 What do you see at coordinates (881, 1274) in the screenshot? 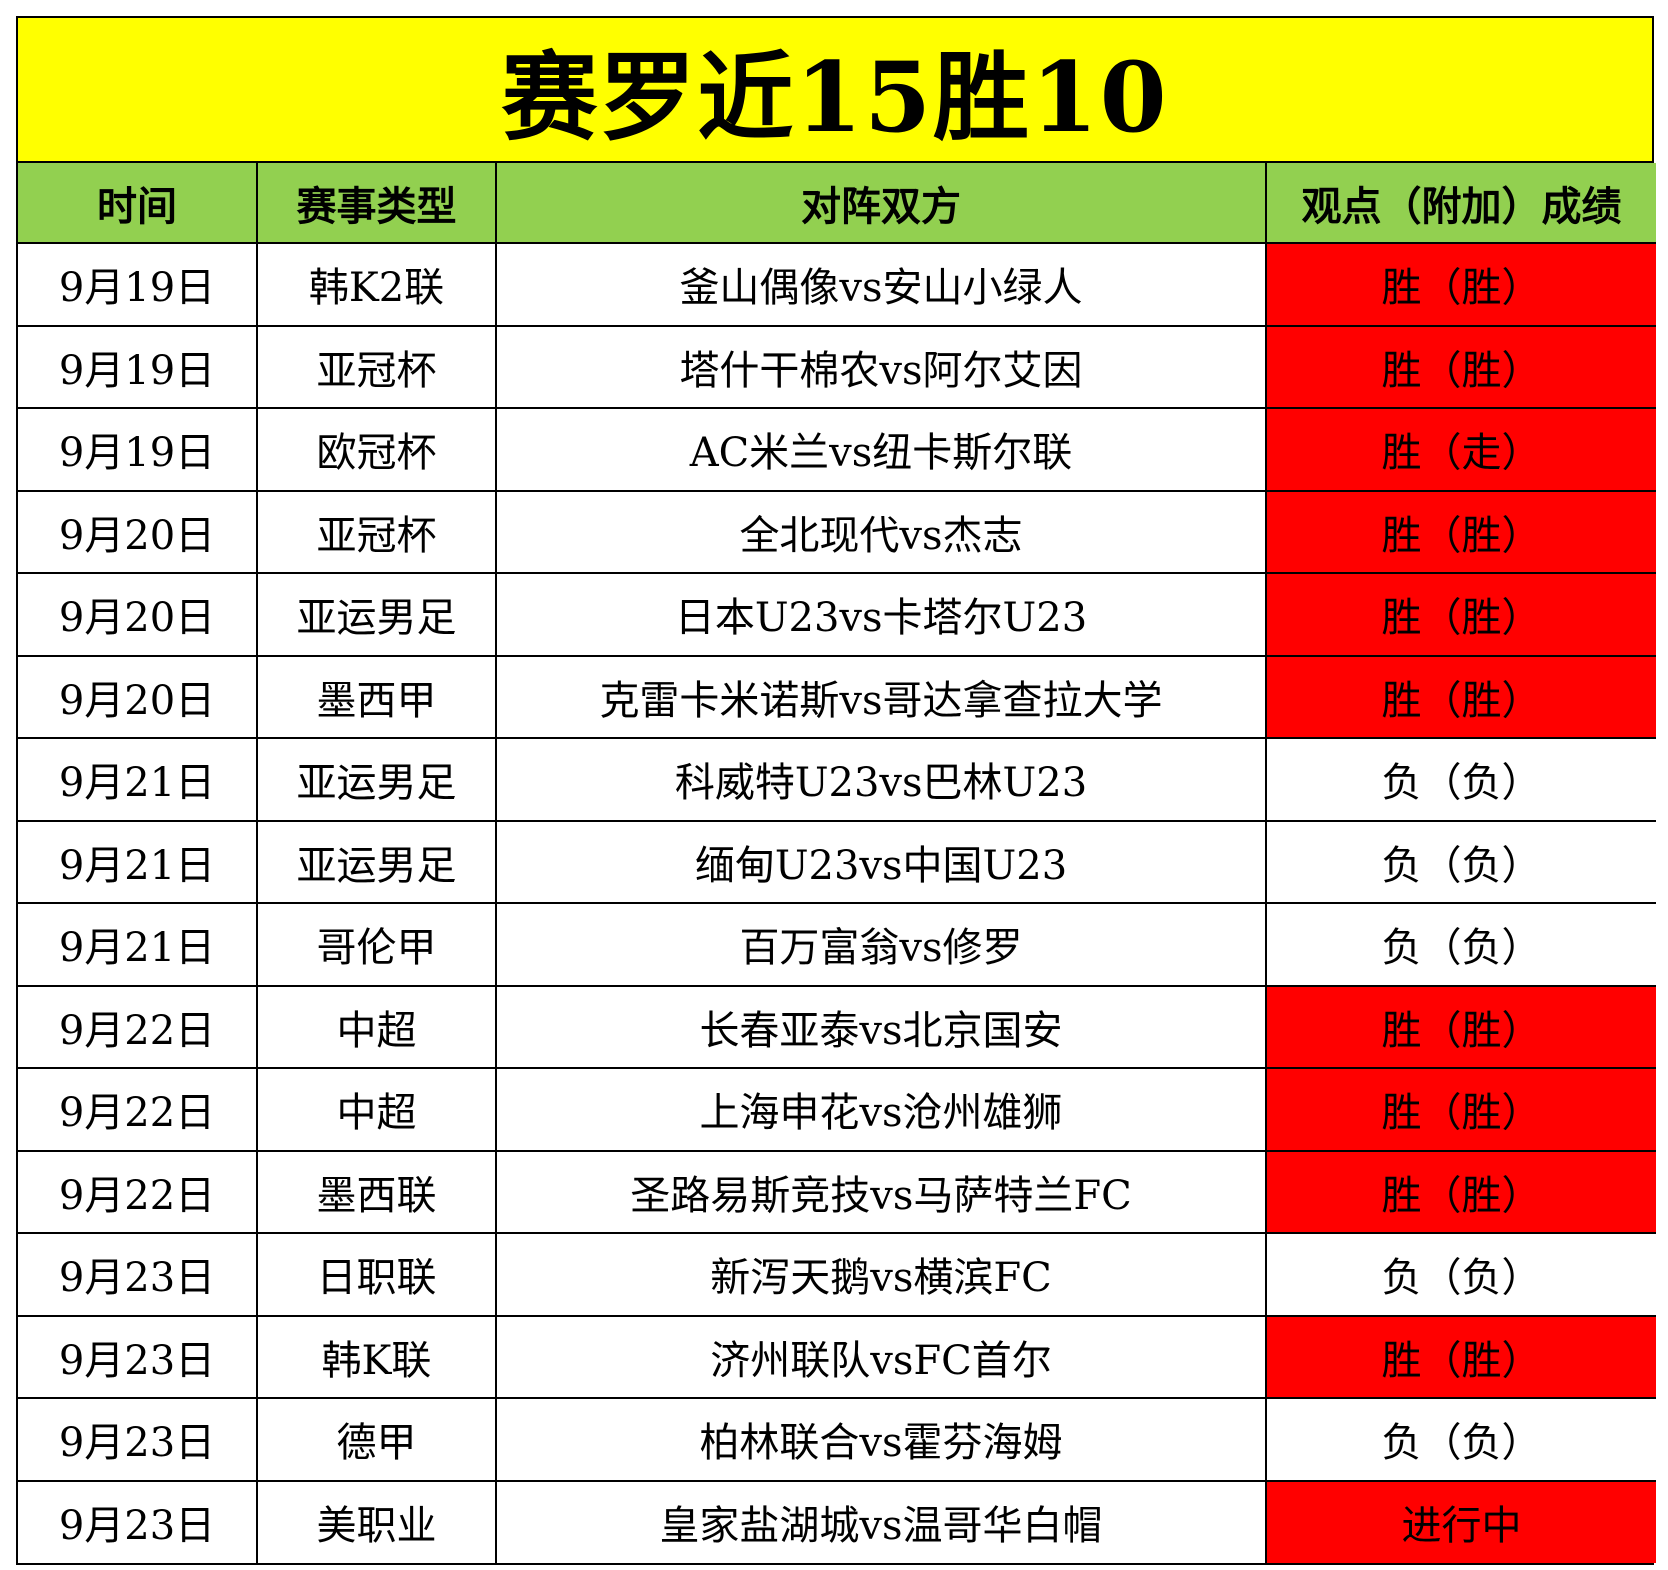
I see `cell-match: 新泻天鹅vs横滨FC` at bounding box center [881, 1274].